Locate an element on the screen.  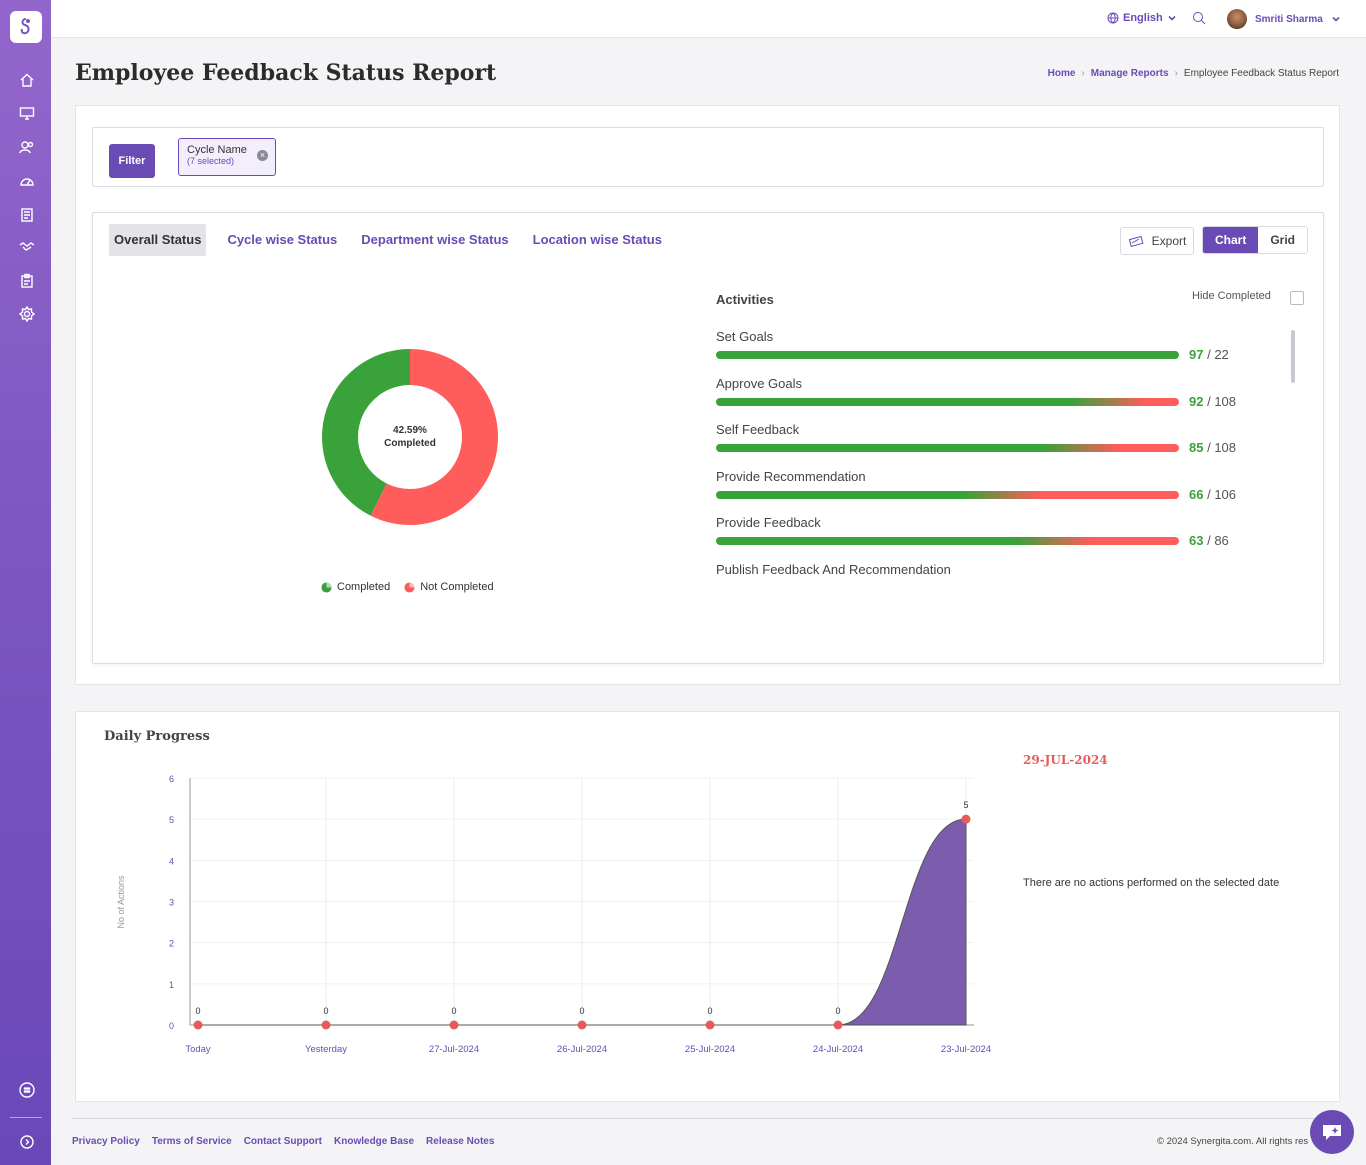
activity-row: Self Feedback 85 / 108 is located at coordinates (996, 445).